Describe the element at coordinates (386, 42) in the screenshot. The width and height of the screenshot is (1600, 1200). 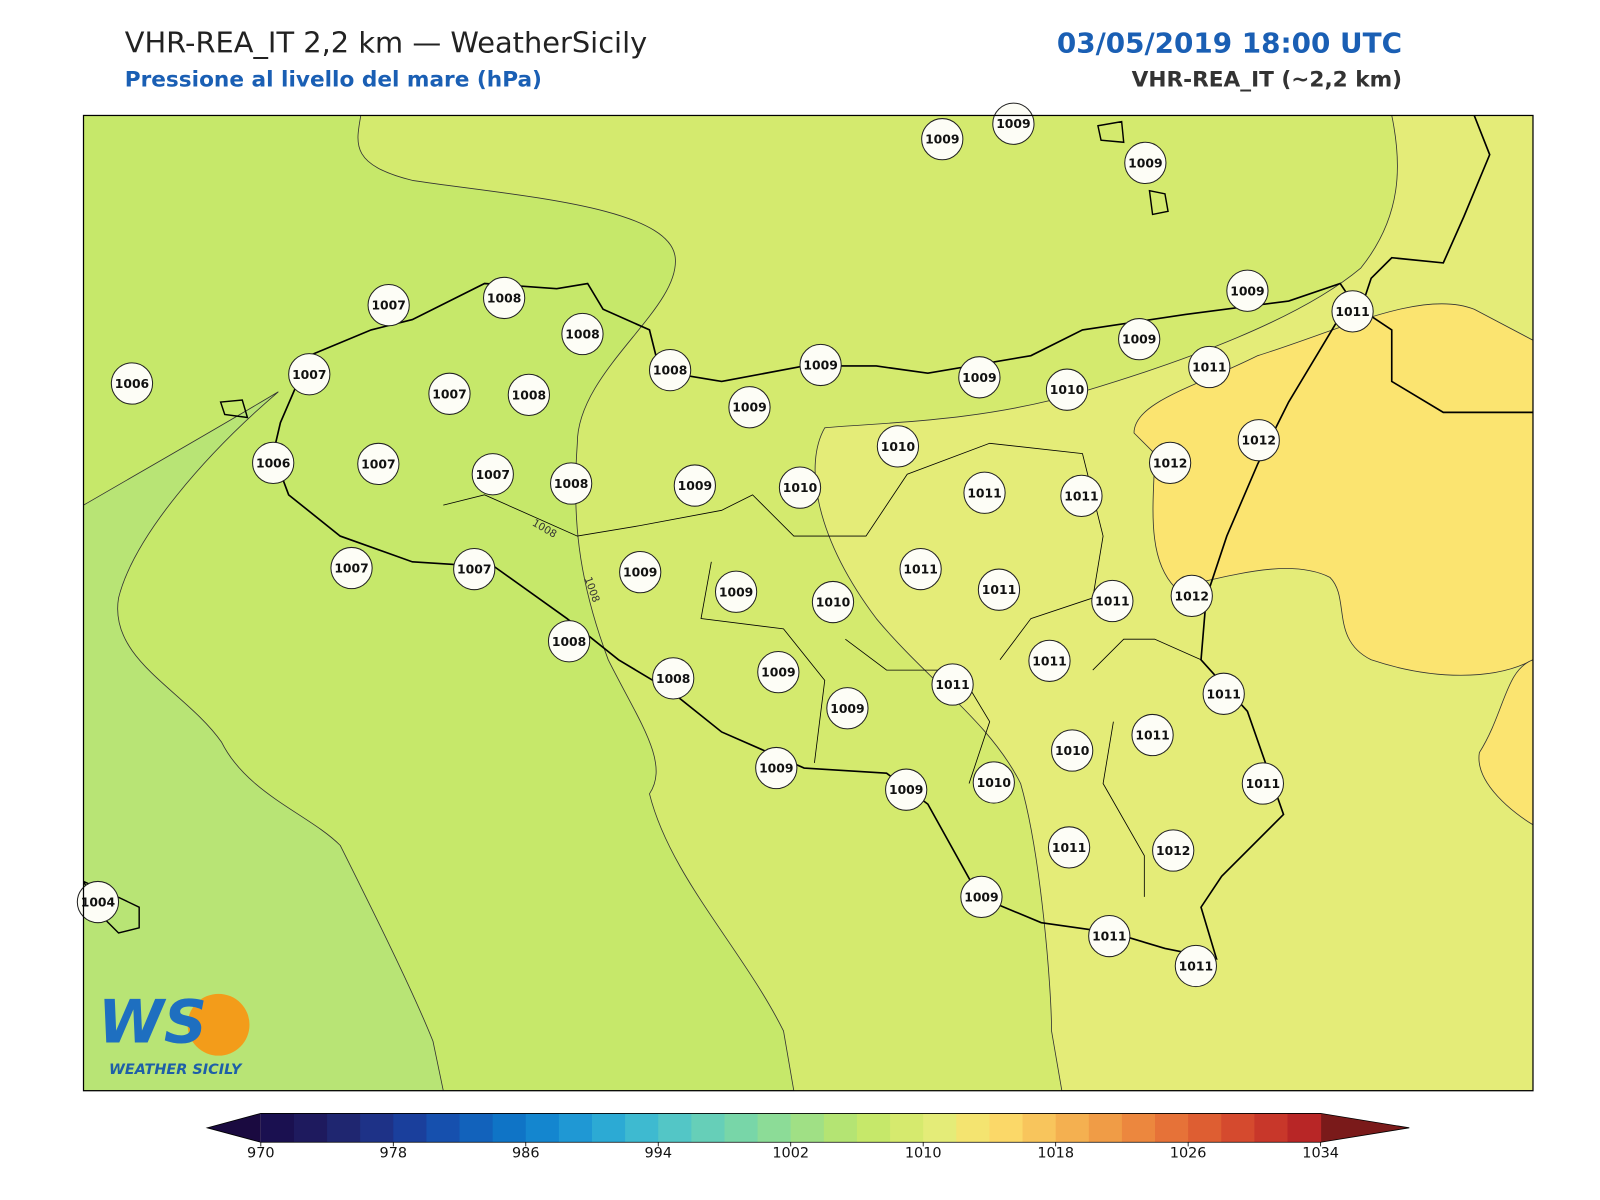
I see `title: VHR-REA_IT 2,2 km — WeatherSicily` at that location.